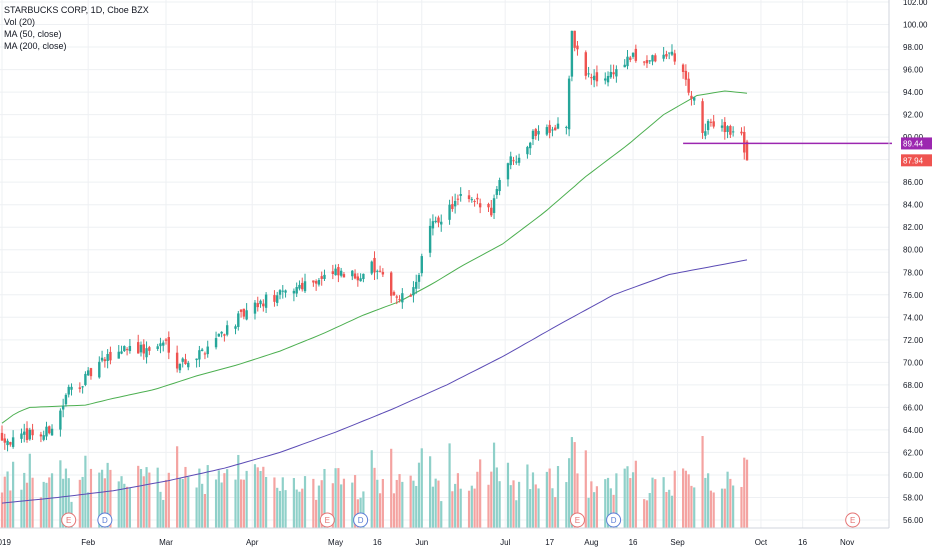  Describe the element at coordinates (76, 10) in the screenshot. I see `legend-title: STARBUCKS CORP, 1D, Cboe BZX` at that location.